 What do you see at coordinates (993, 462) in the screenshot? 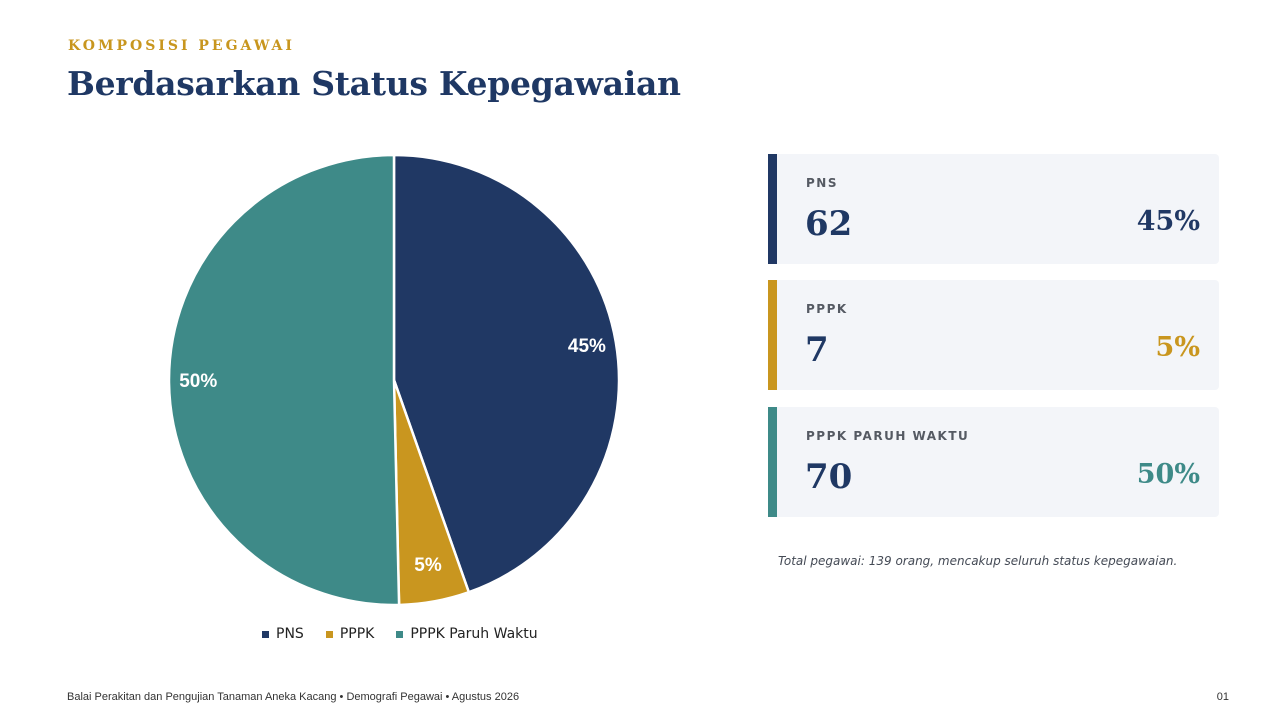
I see `stat-card-pppk-paruh-waktu: PPPK PARUH WAKTU 70 50%` at bounding box center [993, 462].